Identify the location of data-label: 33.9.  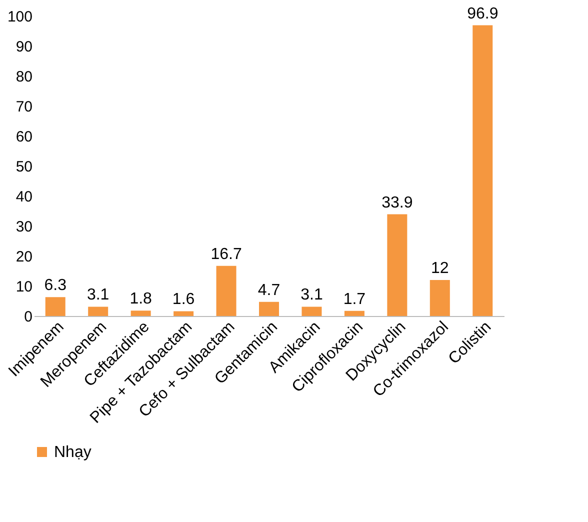
(397, 203).